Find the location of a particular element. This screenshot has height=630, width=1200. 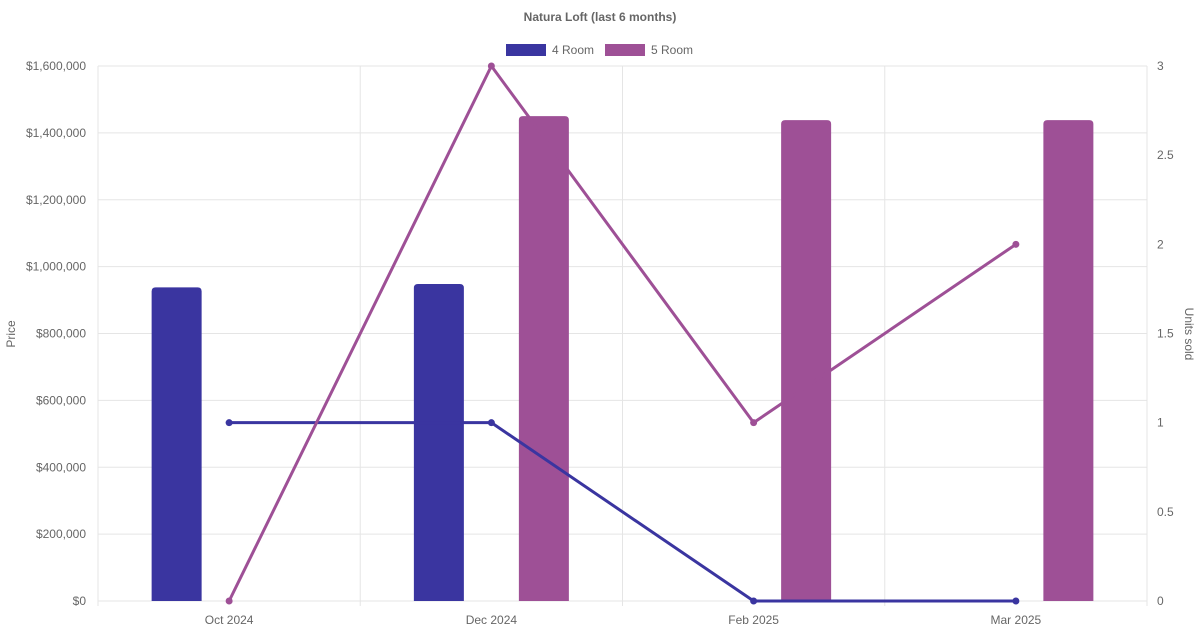

x-tick-label: Mar 2025 is located at coordinates (1016, 620).